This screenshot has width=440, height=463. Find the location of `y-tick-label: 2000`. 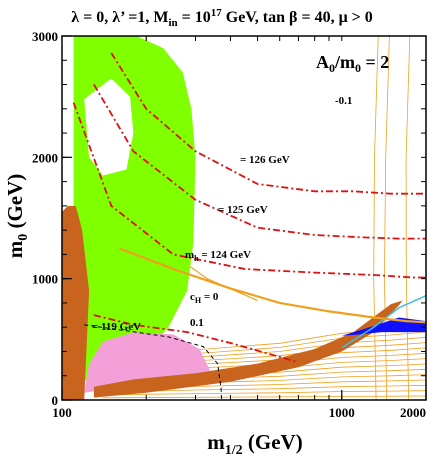

y-tick-label: 2000 is located at coordinates (45, 157).